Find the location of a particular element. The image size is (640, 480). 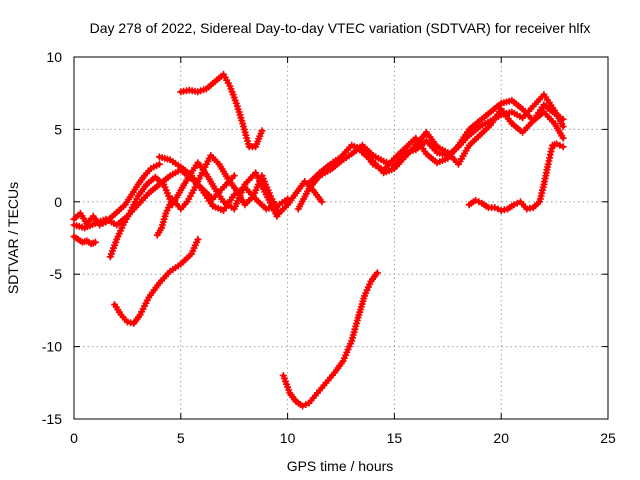

x-axis-title: GPS time / hours is located at coordinates (340, 466).